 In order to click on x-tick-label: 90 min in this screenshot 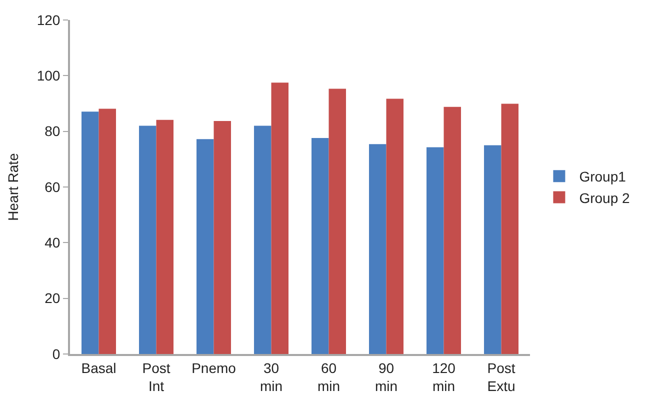, I will do `click(386, 377)`.